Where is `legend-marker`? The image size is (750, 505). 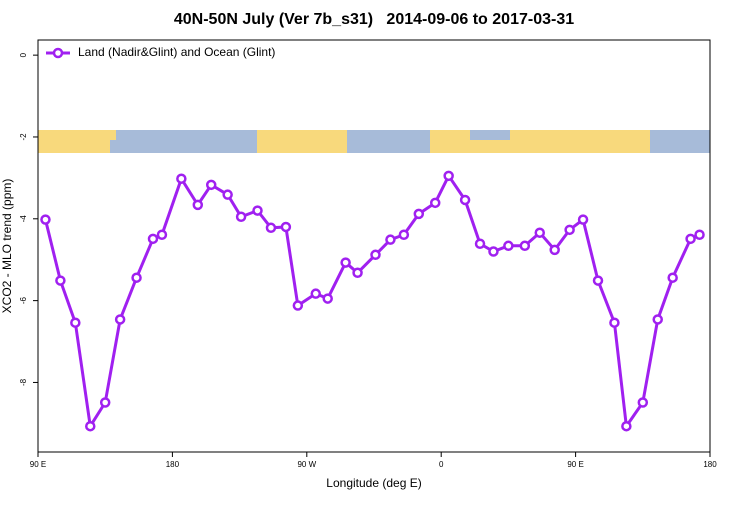 legend-marker is located at coordinates (58, 53).